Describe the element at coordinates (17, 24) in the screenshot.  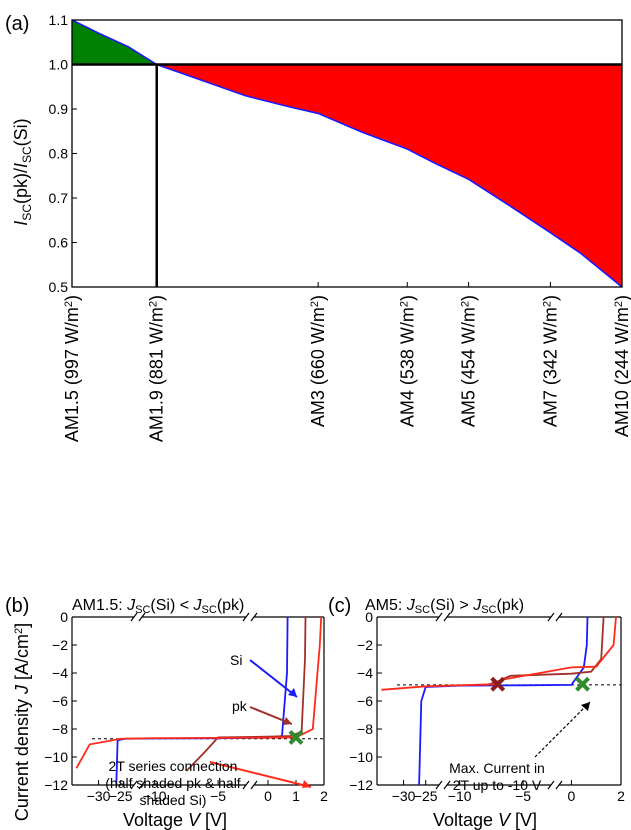
I see `panel-a-label: (a)` at that location.